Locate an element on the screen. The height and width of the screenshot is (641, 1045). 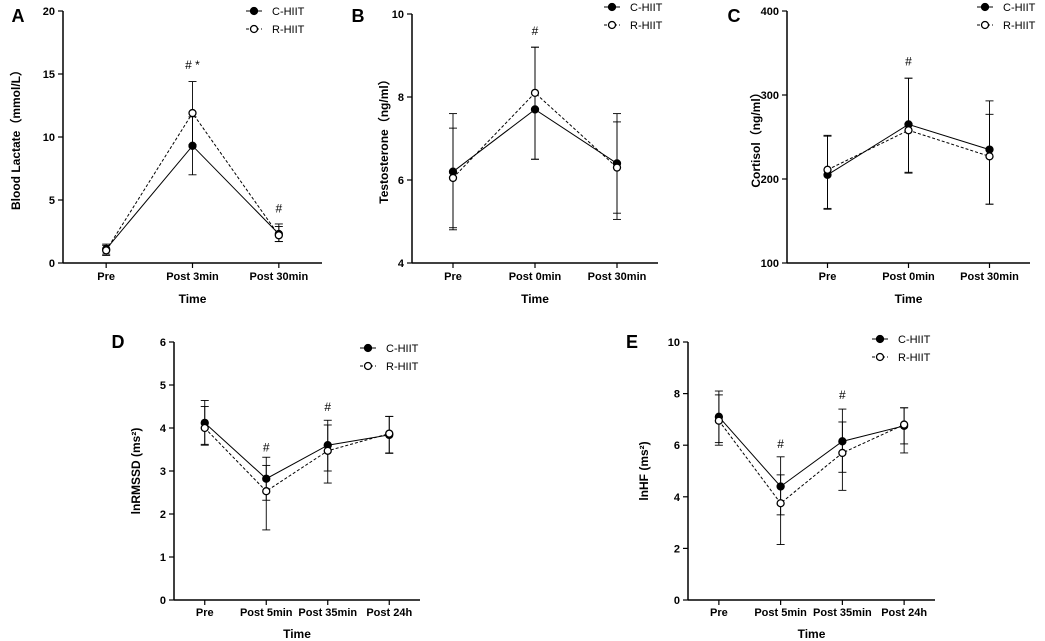
y-tick-label: 20 is located at coordinates (49, 12).